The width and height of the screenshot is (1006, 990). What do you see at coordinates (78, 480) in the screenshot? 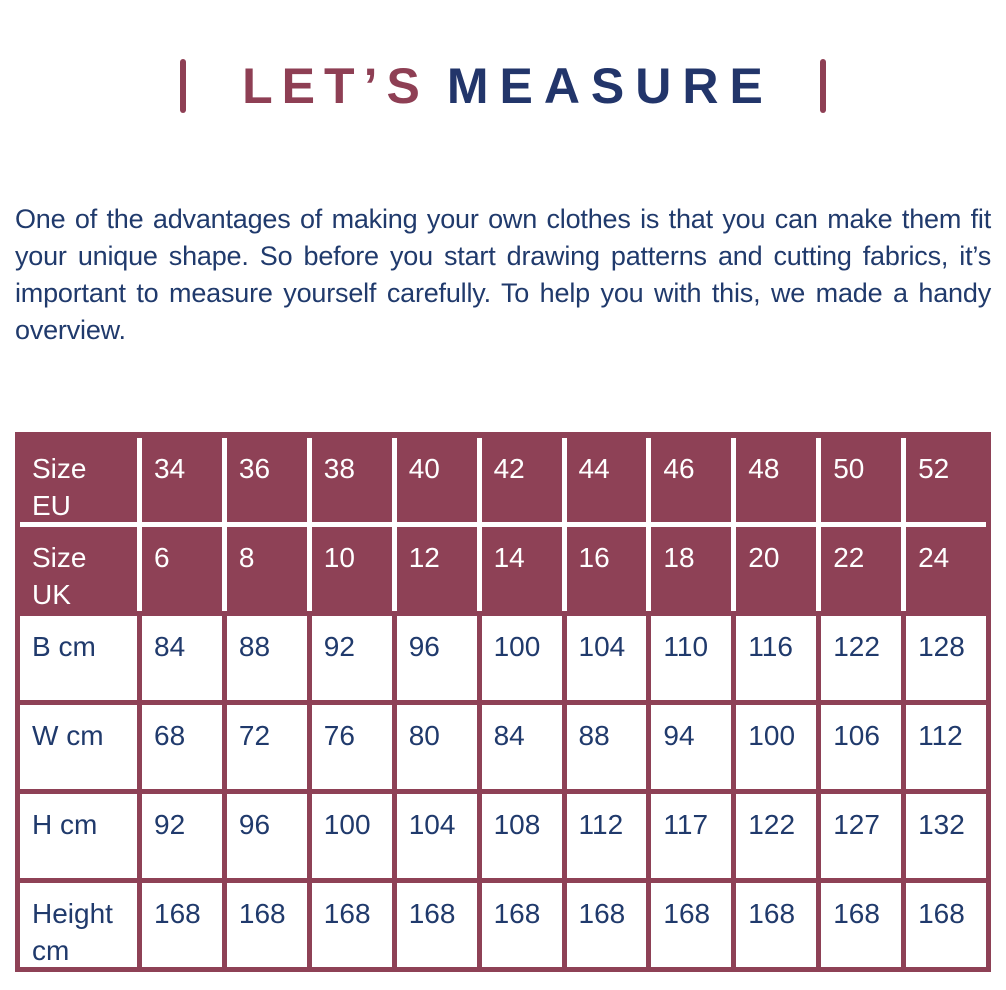
I see `header-row-label: Size EU` at bounding box center [78, 480].